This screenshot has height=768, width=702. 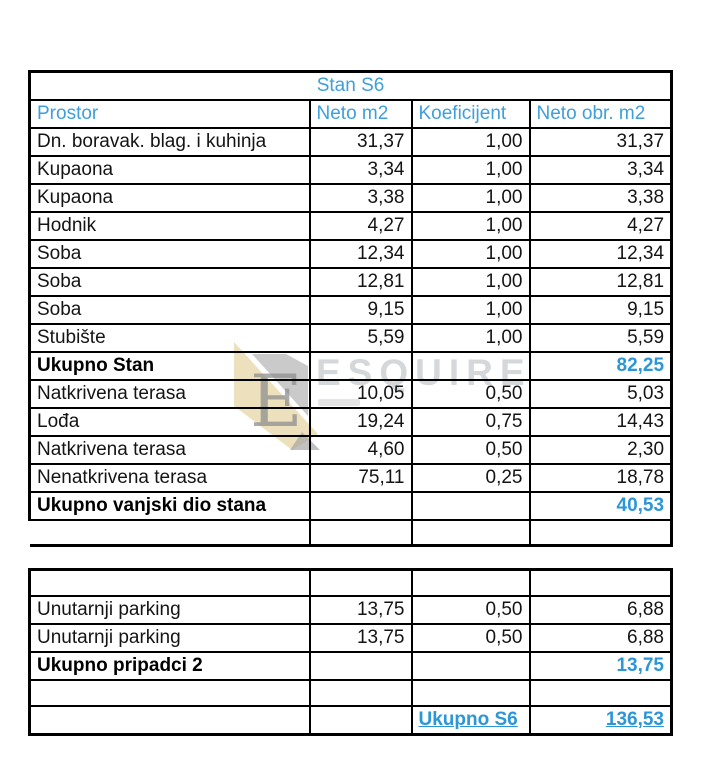 What do you see at coordinates (470, 478) in the screenshot?
I see `koeficijent-cell: 0,25` at bounding box center [470, 478].